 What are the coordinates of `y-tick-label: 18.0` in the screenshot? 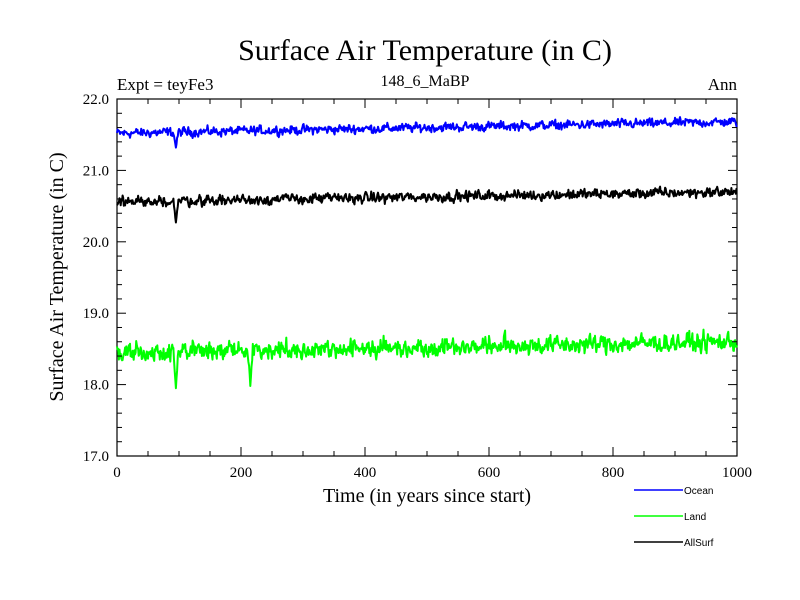 It's located at (96, 386).